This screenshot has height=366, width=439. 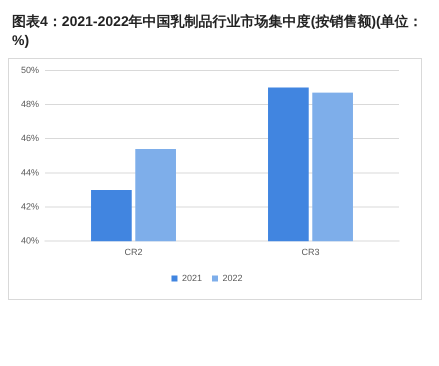 I want to click on y-tick-label: 44%, so click(x=30, y=172).